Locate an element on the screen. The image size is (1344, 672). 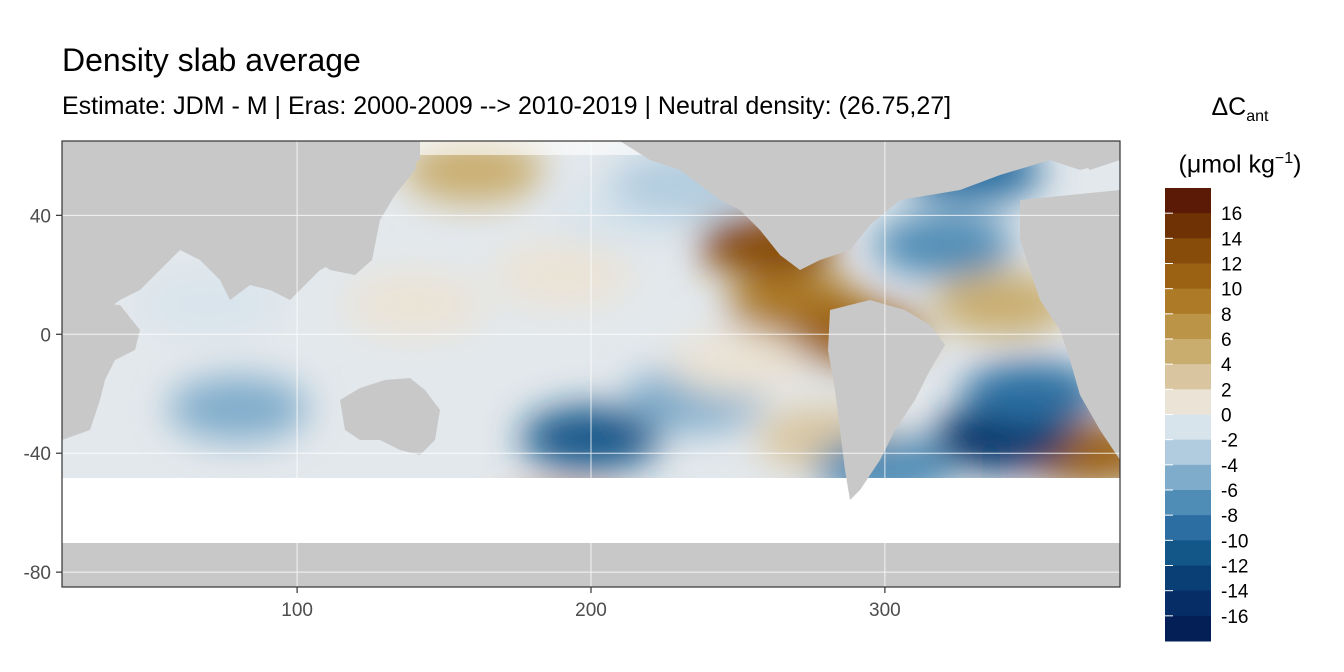
y-tick-label: -40 is located at coordinates (37, 454).